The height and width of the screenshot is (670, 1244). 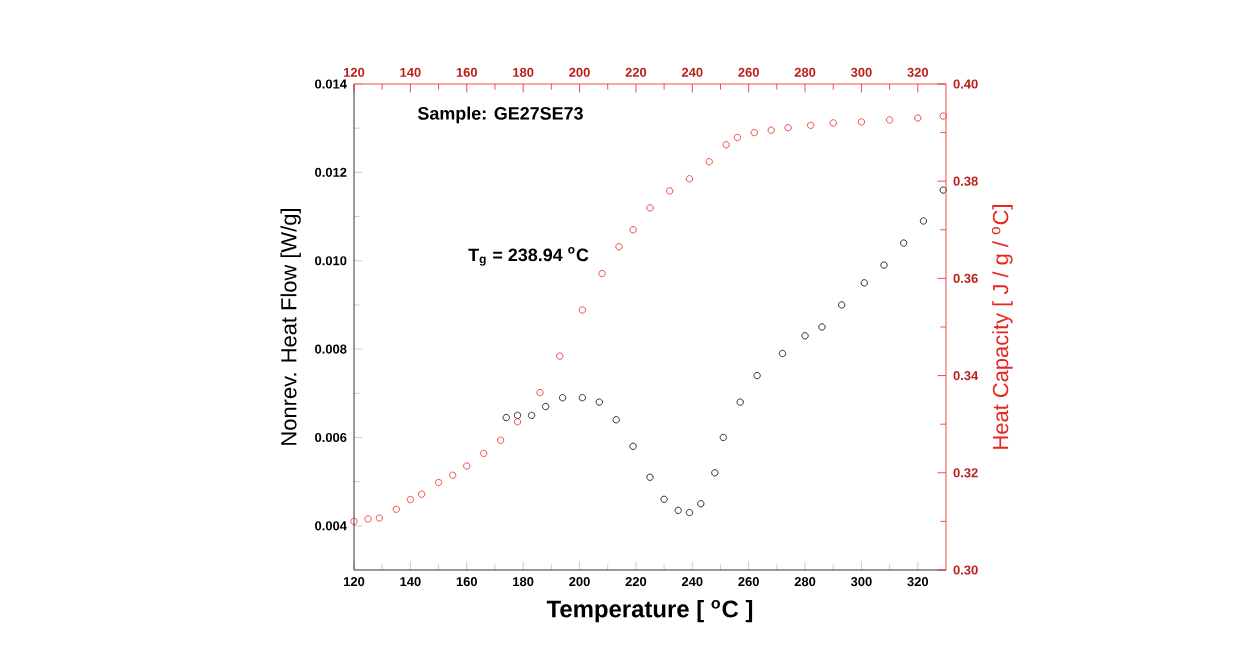 What do you see at coordinates (500, 115) in the screenshot?
I see `annotation: Sample: GE27SE73` at bounding box center [500, 115].